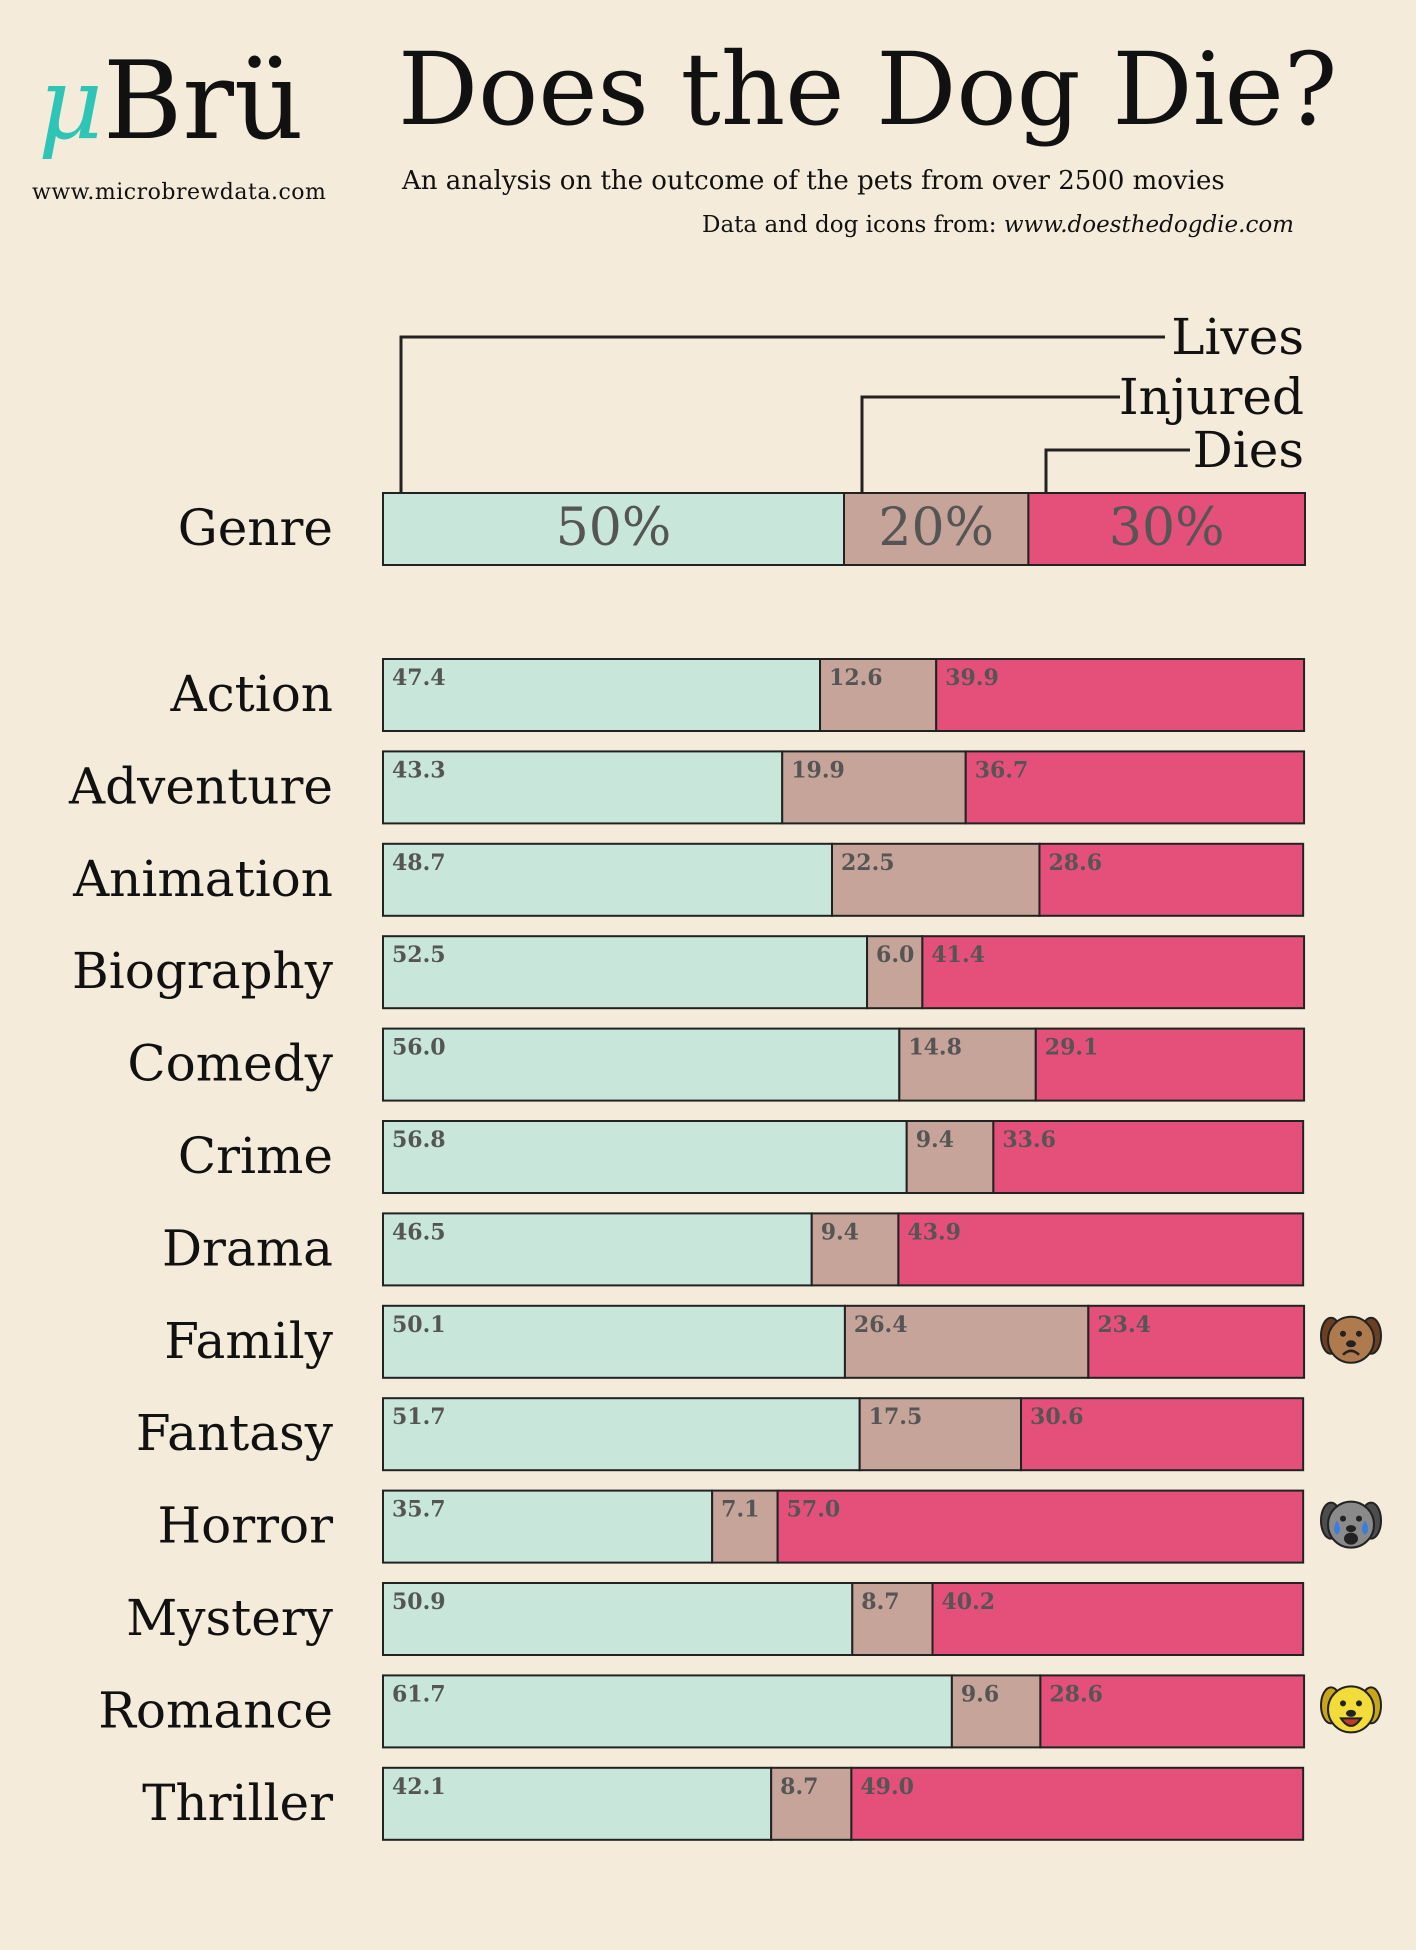 The height and width of the screenshot is (1950, 1416). What do you see at coordinates (720, 1434) in the screenshot?
I see `bar-row-fantasy: Fantasy 51.7 17.5 30.6` at bounding box center [720, 1434].